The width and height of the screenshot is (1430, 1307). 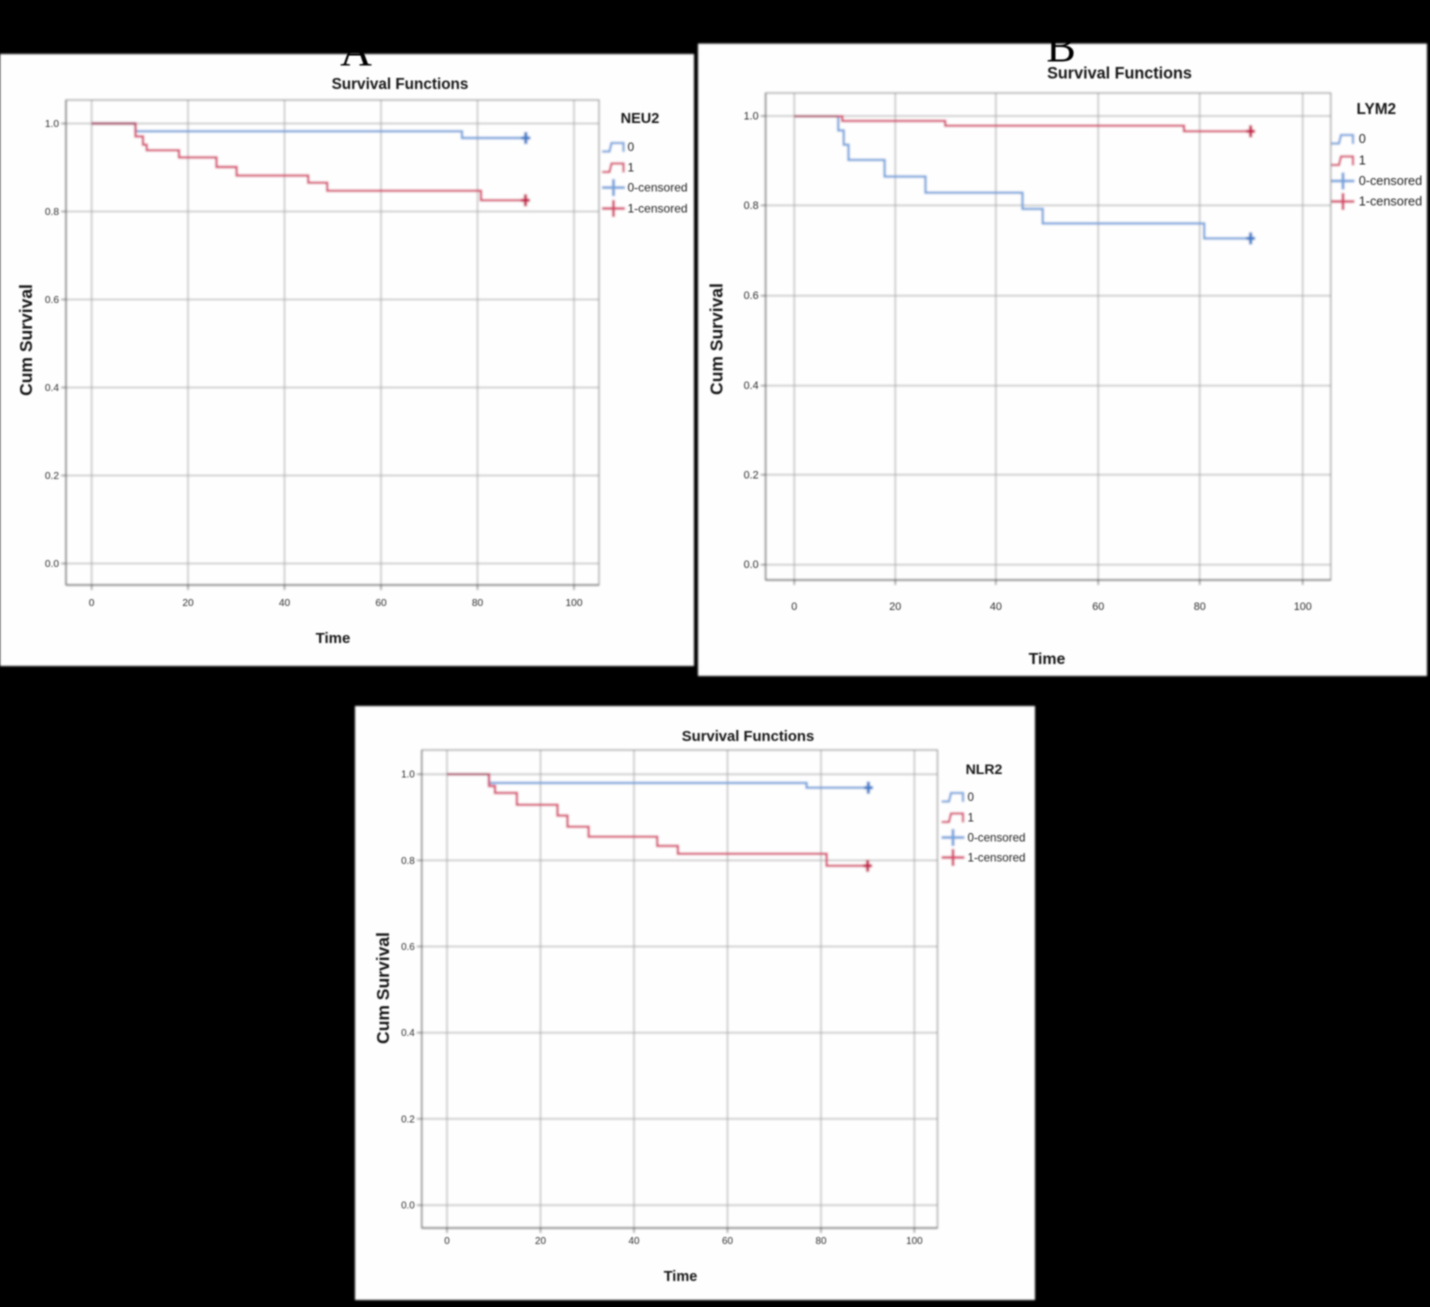 I want to click on svg-text: B, so click(x=1060, y=46).